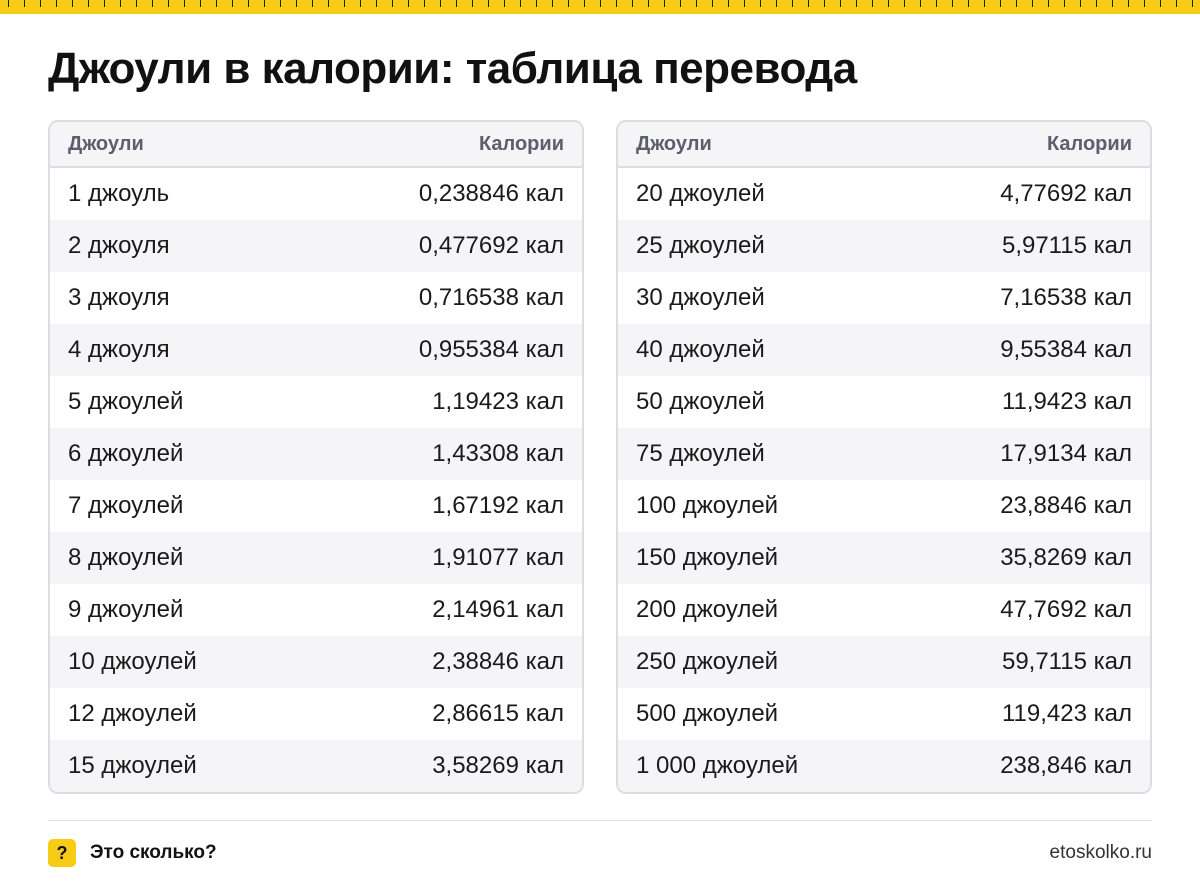 The height and width of the screenshot is (885, 1200). Describe the element at coordinates (126, 453) in the screenshot. I see `joules-value: 6 джоулей` at that location.